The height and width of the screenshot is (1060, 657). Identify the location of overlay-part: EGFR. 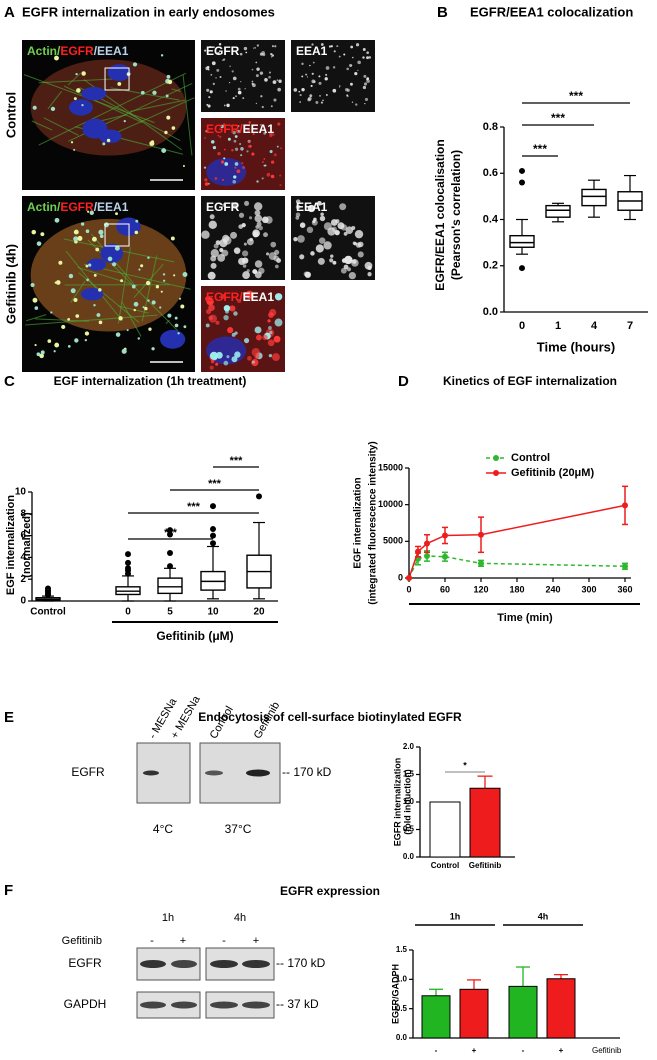
(77, 51).